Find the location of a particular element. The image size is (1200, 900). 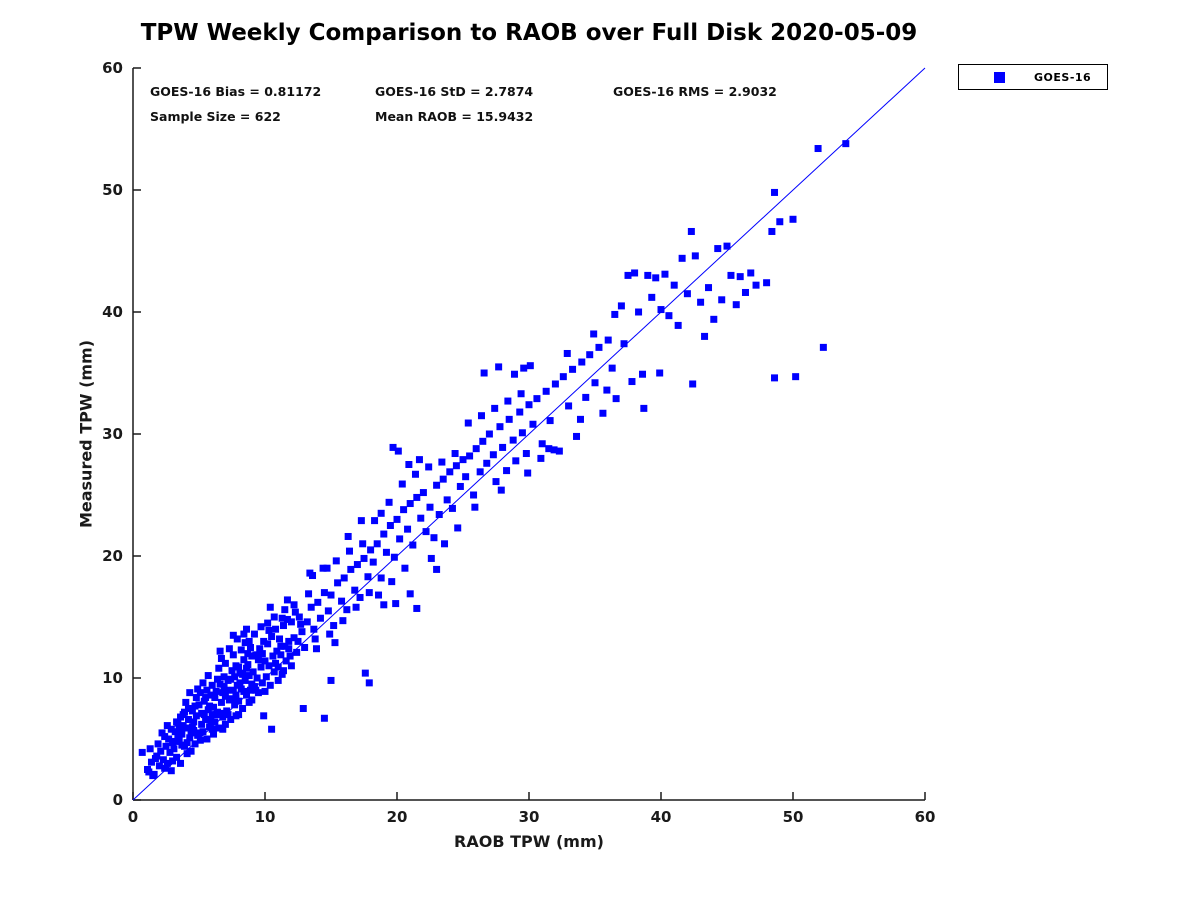

x-tick-label: 30 is located at coordinates (529, 817).